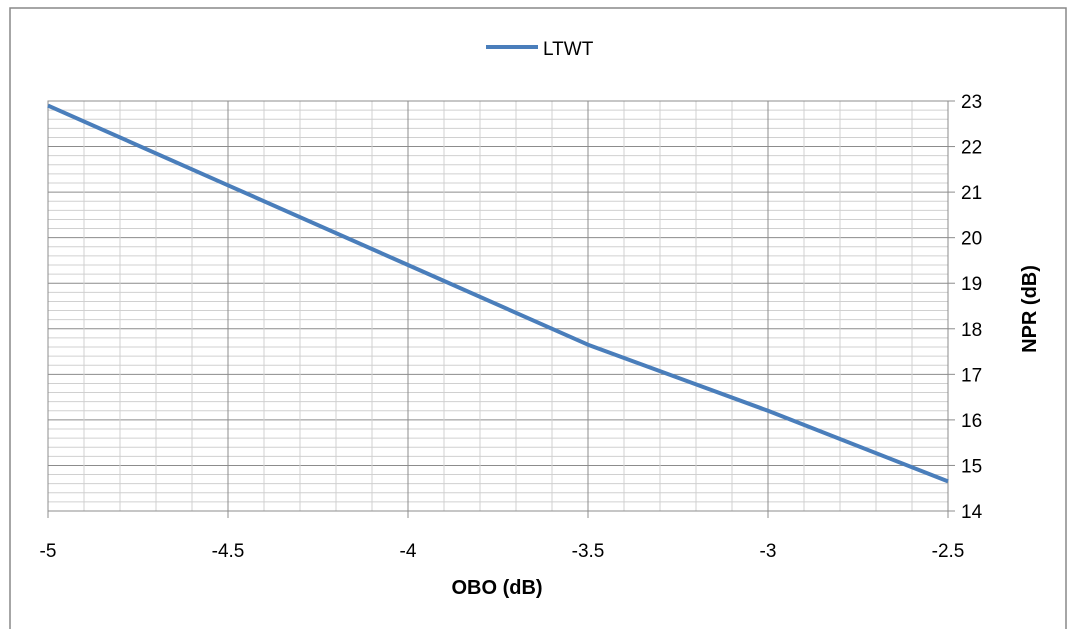 The width and height of the screenshot is (1071, 634). I want to click on y-tick-label: 14, so click(972, 512).